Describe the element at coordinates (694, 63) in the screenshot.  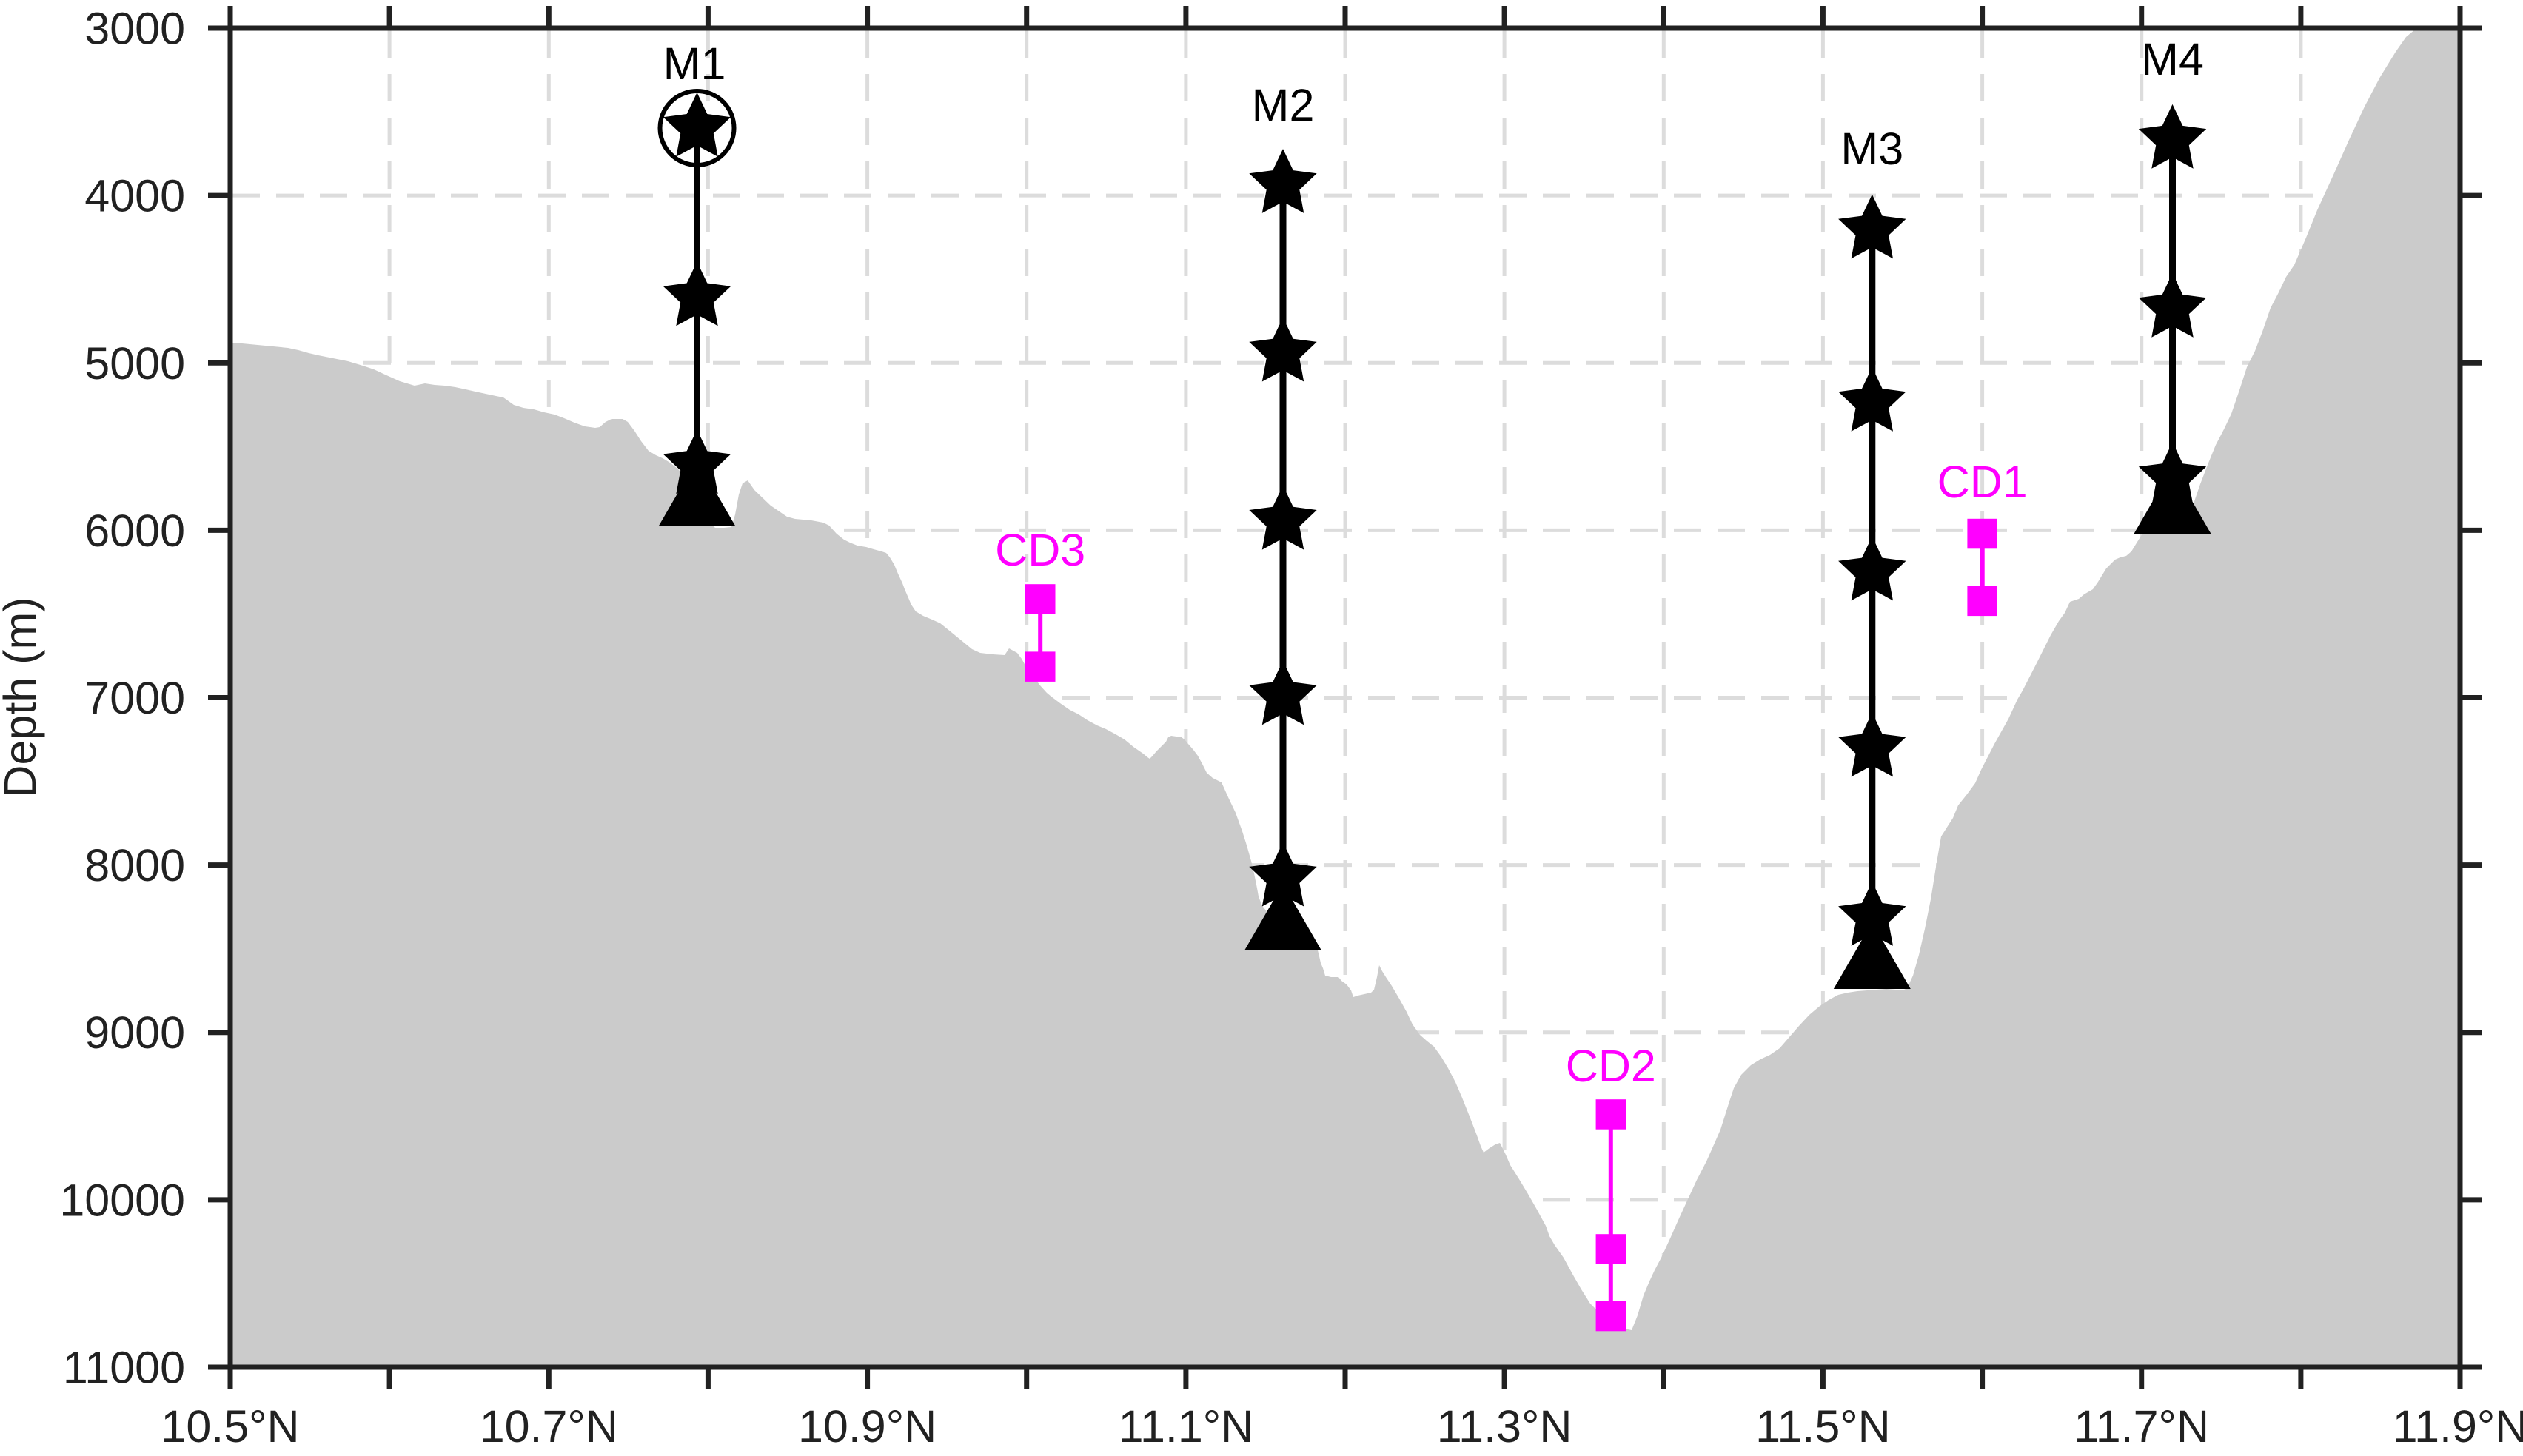
I see `svg-text: M1` at that location.